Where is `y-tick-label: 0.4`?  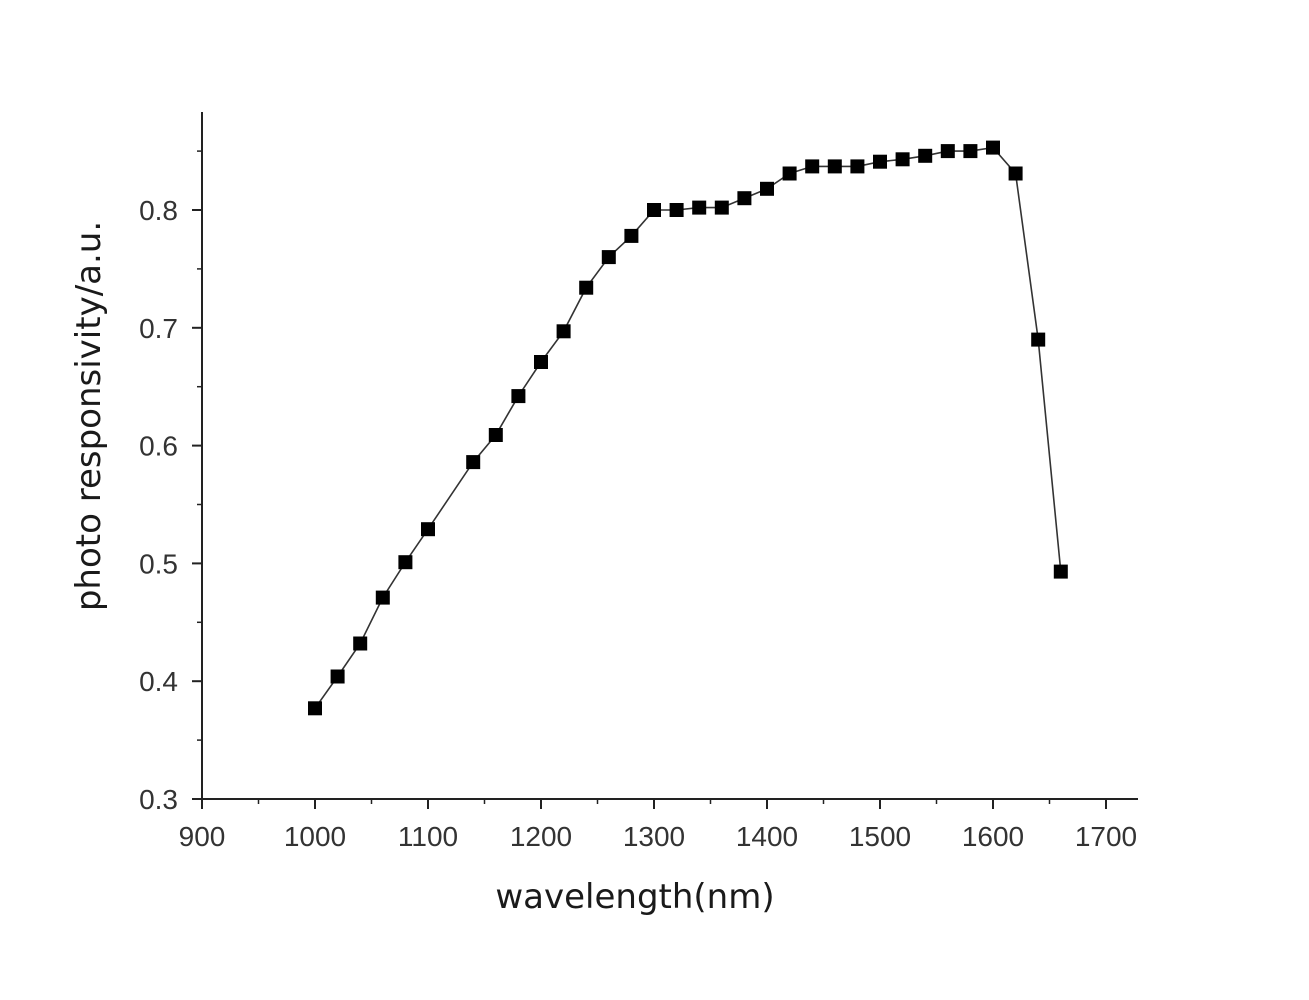
y-tick-label: 0.4 is located at coordinates (158, 681).